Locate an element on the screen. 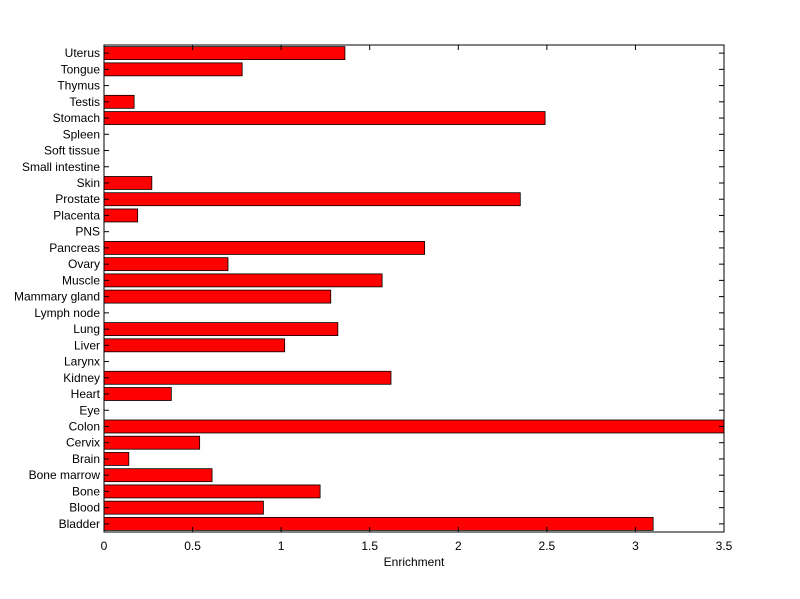 The image size is (800, 599). x-tick-label: 3.5 is located at coordinates (724, 546).